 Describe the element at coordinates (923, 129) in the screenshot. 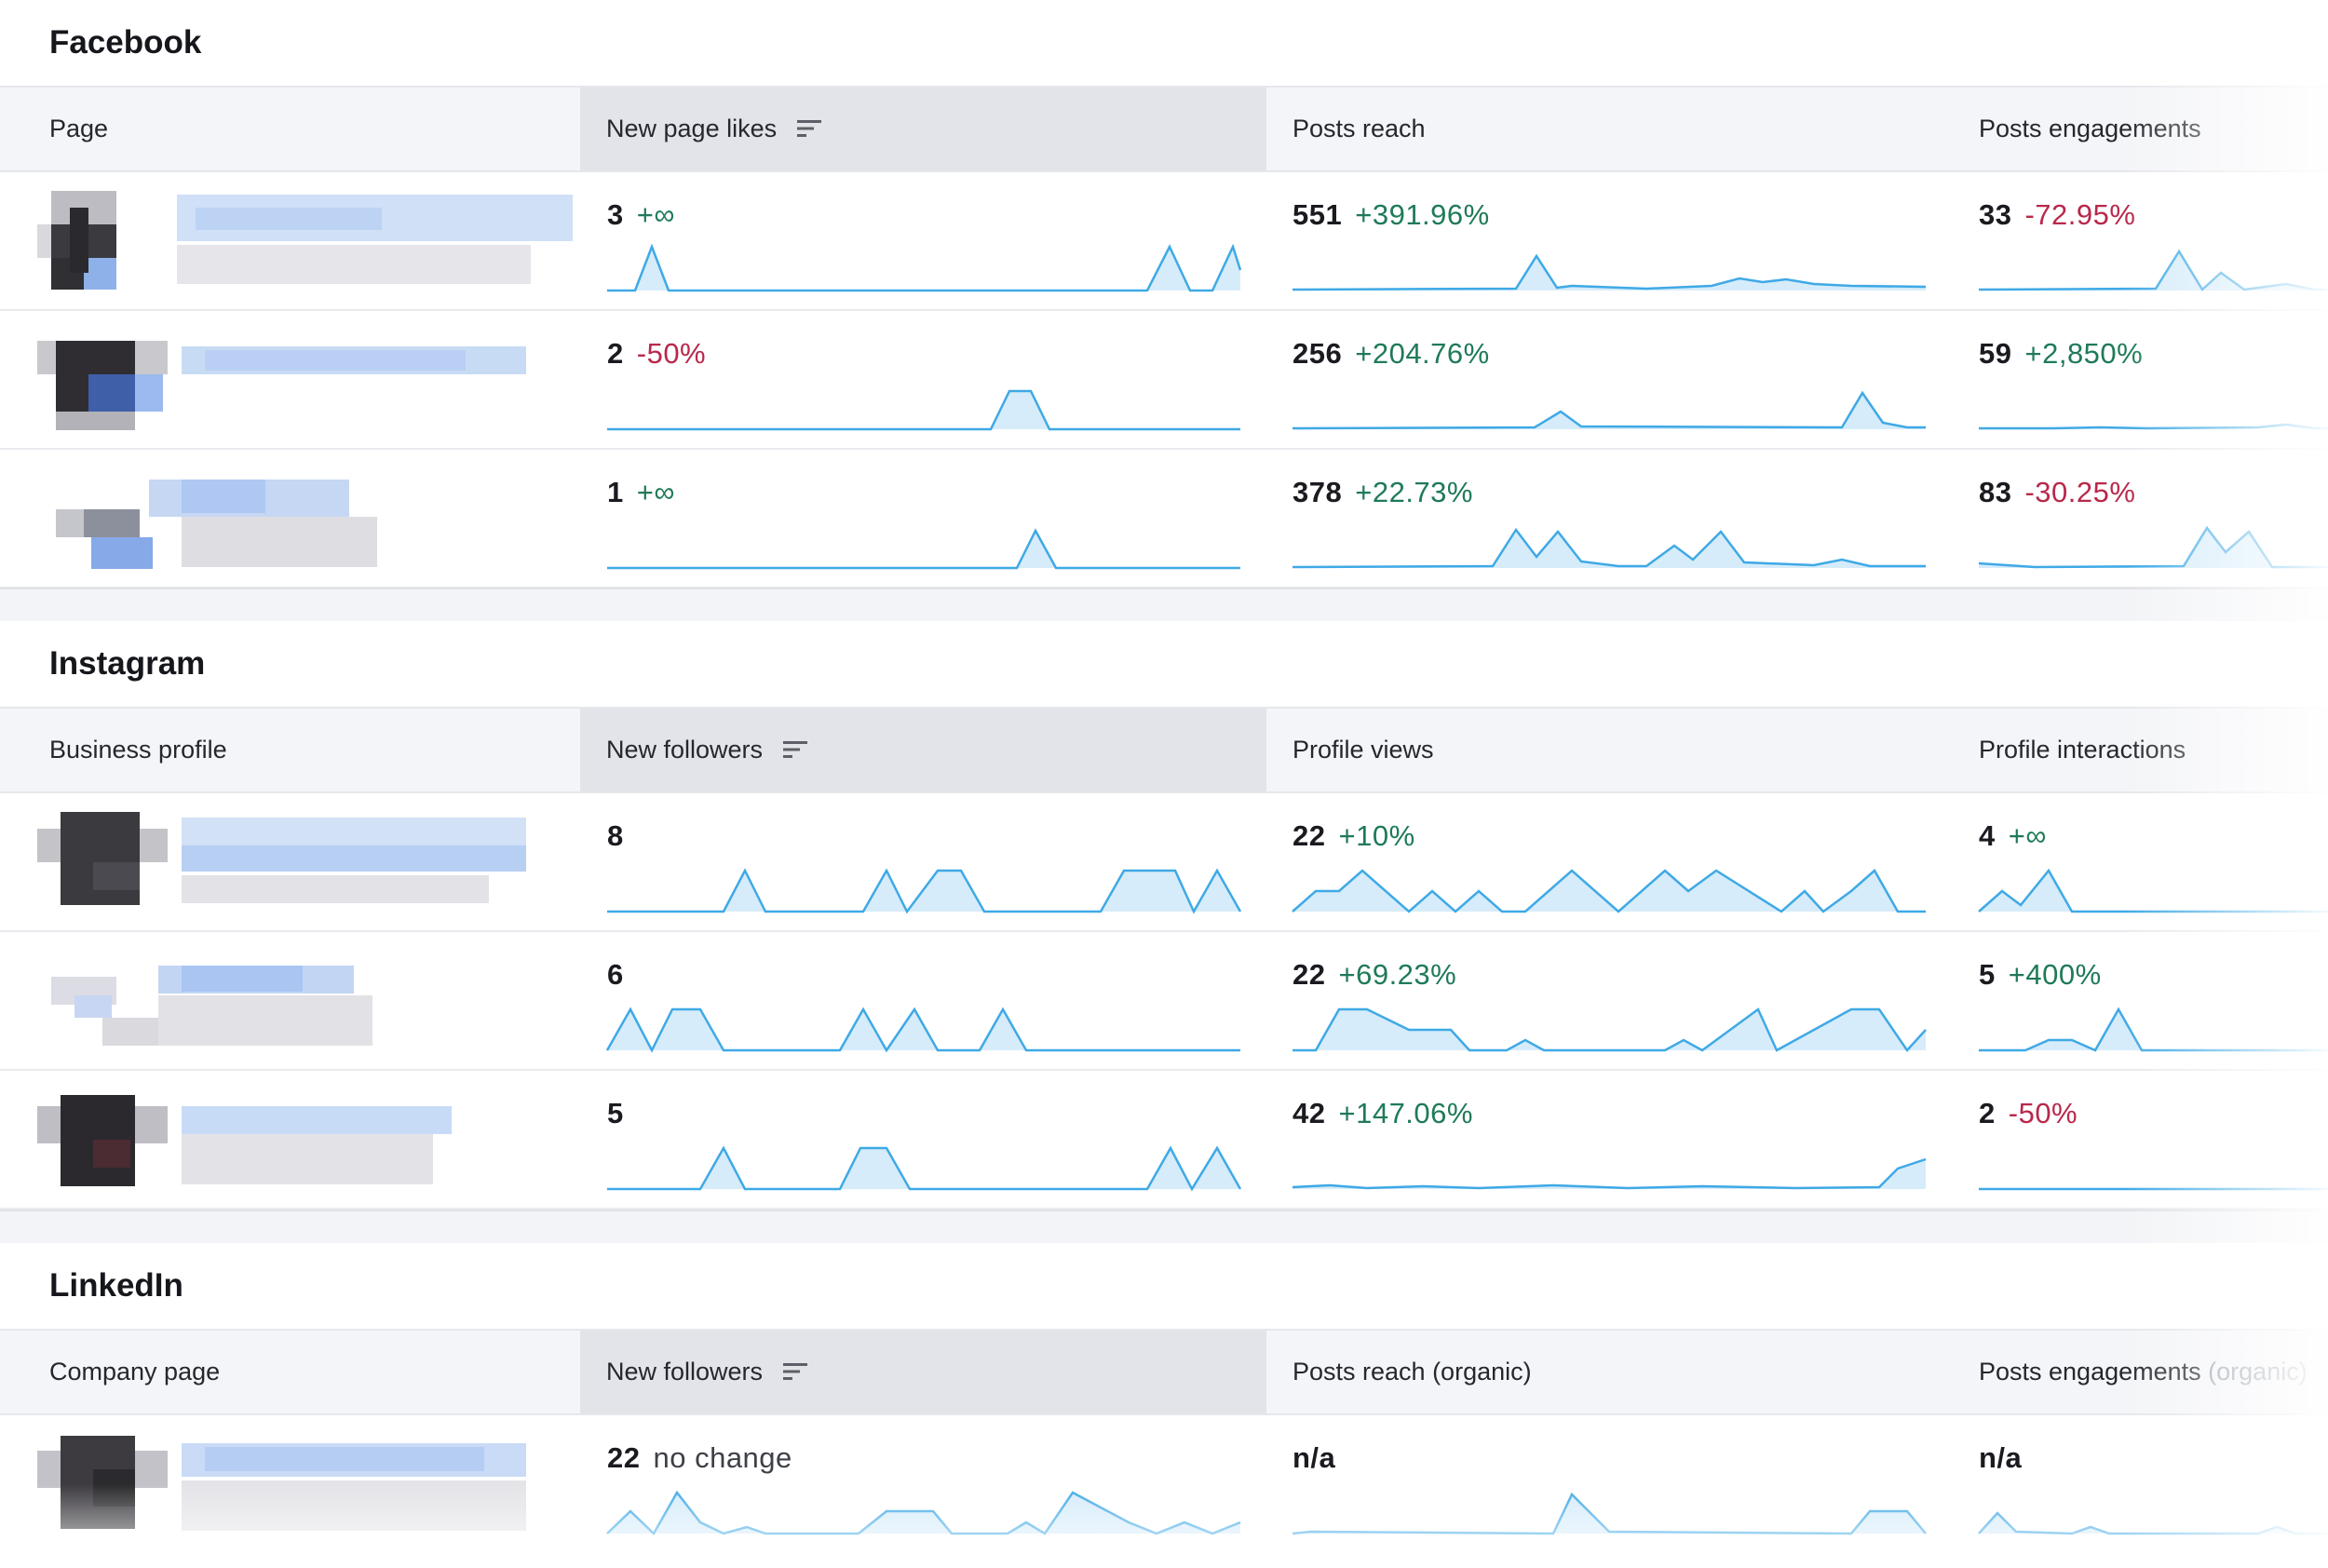

I see `column-header-sorted: New page likes` at that location.